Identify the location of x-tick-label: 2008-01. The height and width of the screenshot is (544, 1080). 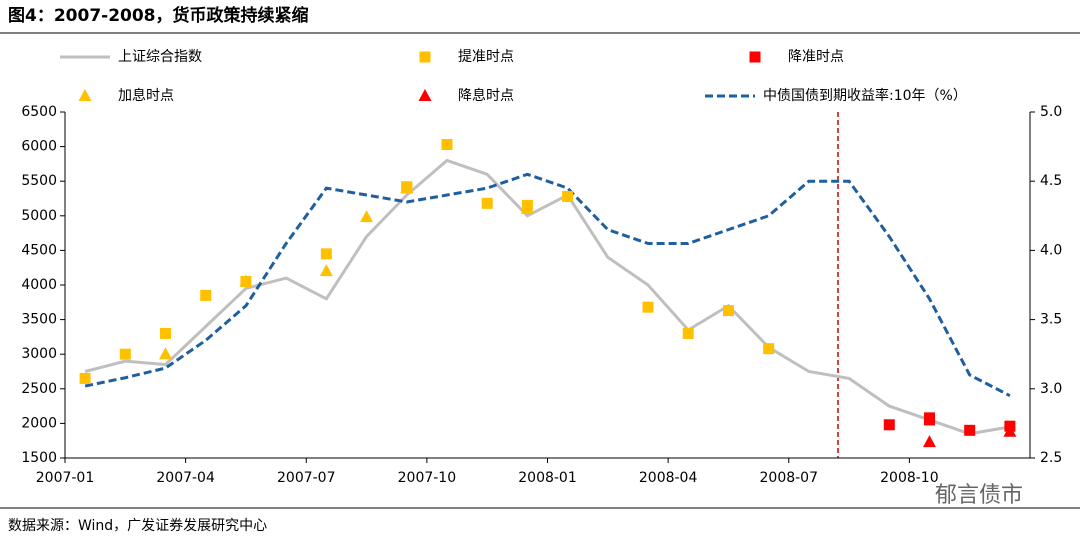
(547, 478).